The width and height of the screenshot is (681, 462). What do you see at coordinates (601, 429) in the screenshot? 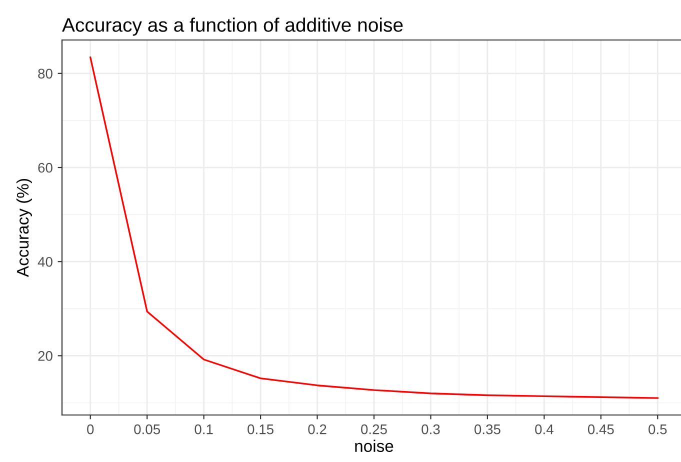
I see `x-tick-label: 0.45` at bounding box center [601, 429].